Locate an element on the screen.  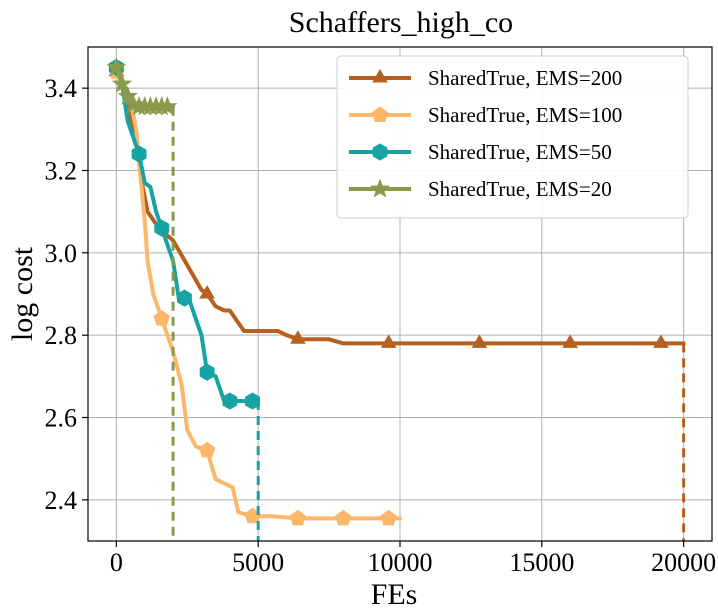
y-tick-label: 2.4 is located at coordinates (61, 500).